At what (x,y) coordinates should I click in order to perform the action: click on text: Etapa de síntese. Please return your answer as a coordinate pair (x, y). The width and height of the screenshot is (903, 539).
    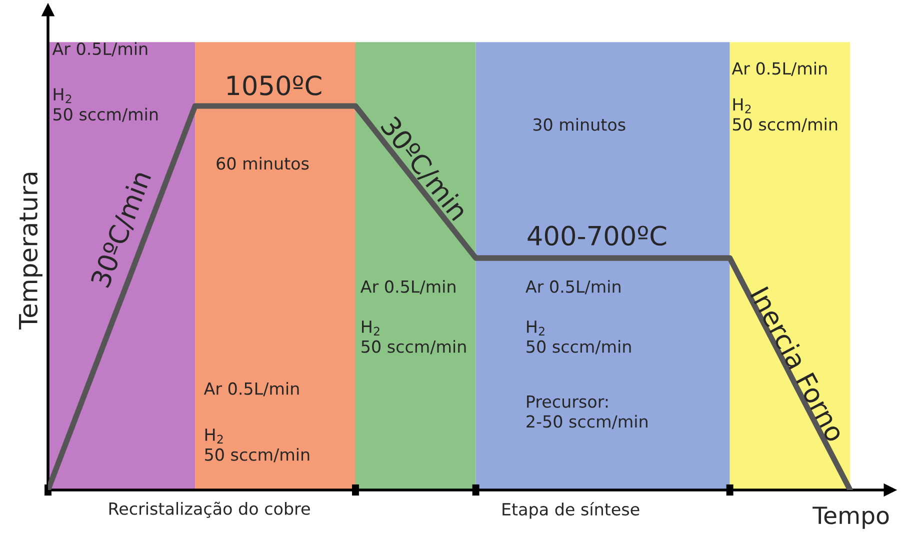
    Looking at the image, I should click on (571, 510).